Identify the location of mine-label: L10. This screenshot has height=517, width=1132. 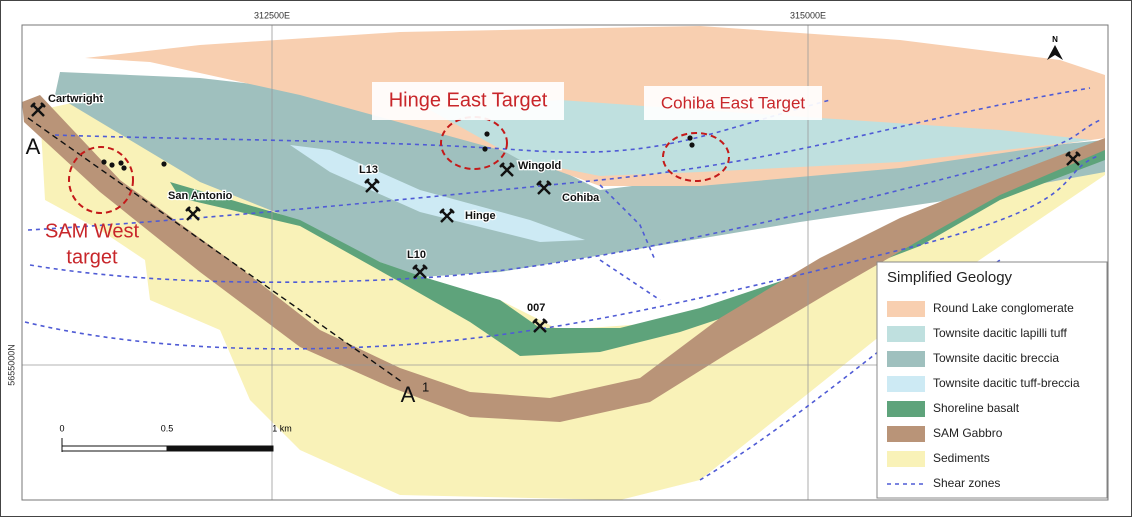
(416, 255).